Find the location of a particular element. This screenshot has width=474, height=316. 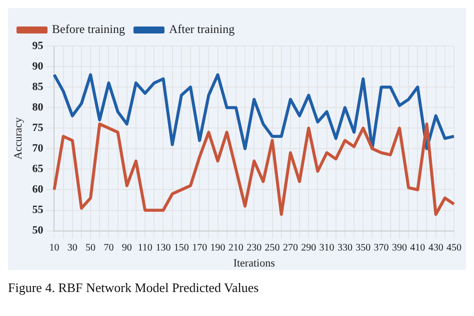

y-tick-label: 65 is located at coordinates (38, 169).